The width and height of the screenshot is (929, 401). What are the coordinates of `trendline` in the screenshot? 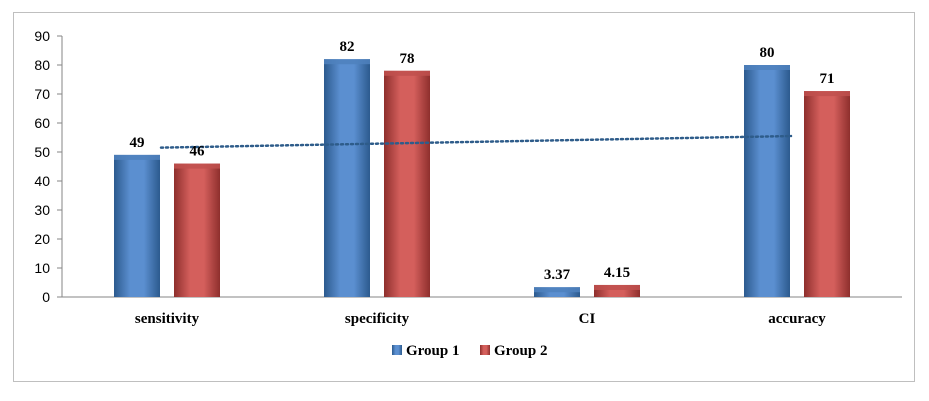 It's located at (476, 141).